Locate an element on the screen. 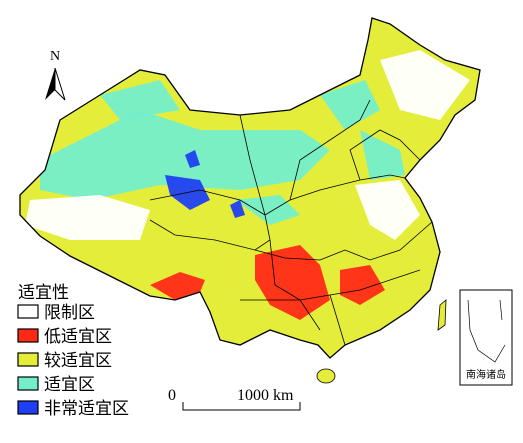 This screenshot has width=523, height=443. legend-label: 低适宜区 is located at coordinates (78, 336).